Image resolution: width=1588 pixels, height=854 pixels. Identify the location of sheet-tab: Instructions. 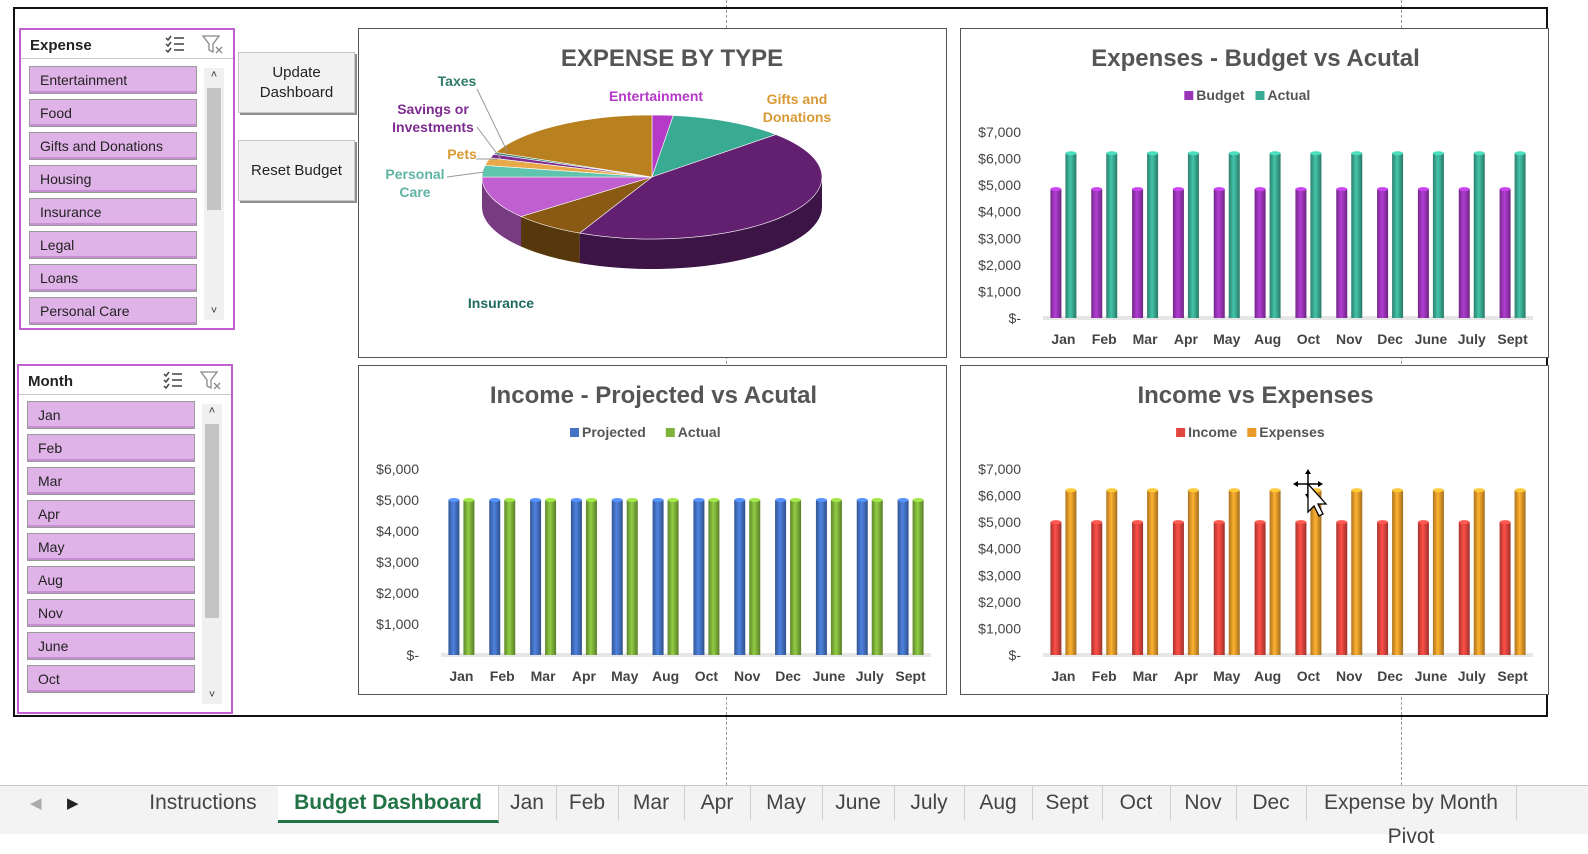
(203, 803).